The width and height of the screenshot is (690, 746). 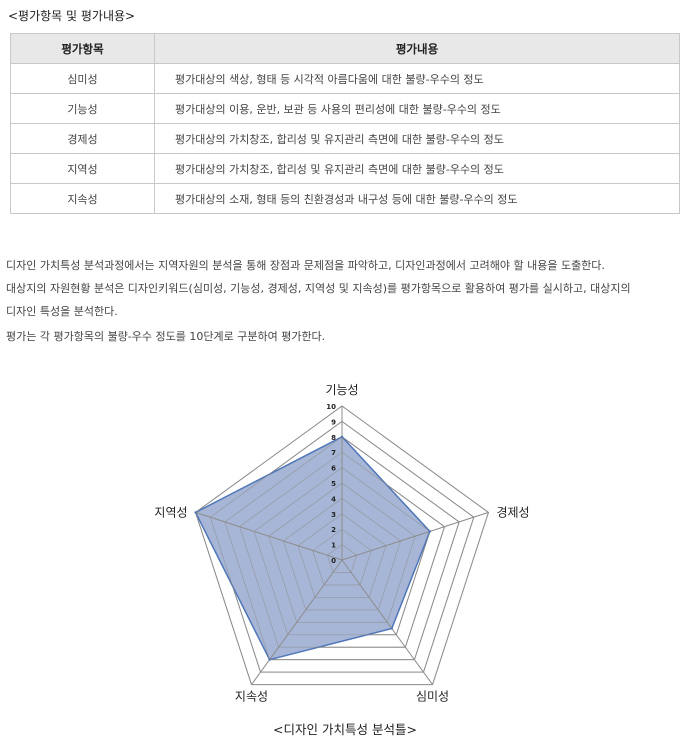 What do you see at coordinates (432, 697) in the screenshot?
I see `category-label: 심미성` at bounding box center [432, 697].